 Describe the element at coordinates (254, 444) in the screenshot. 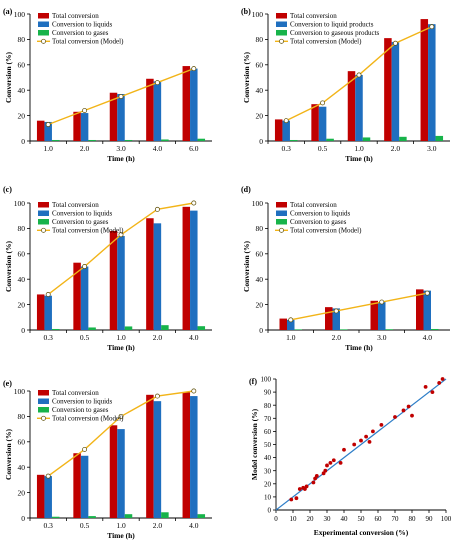

I see `y-axis-label: Model conversion (%)` at that location.